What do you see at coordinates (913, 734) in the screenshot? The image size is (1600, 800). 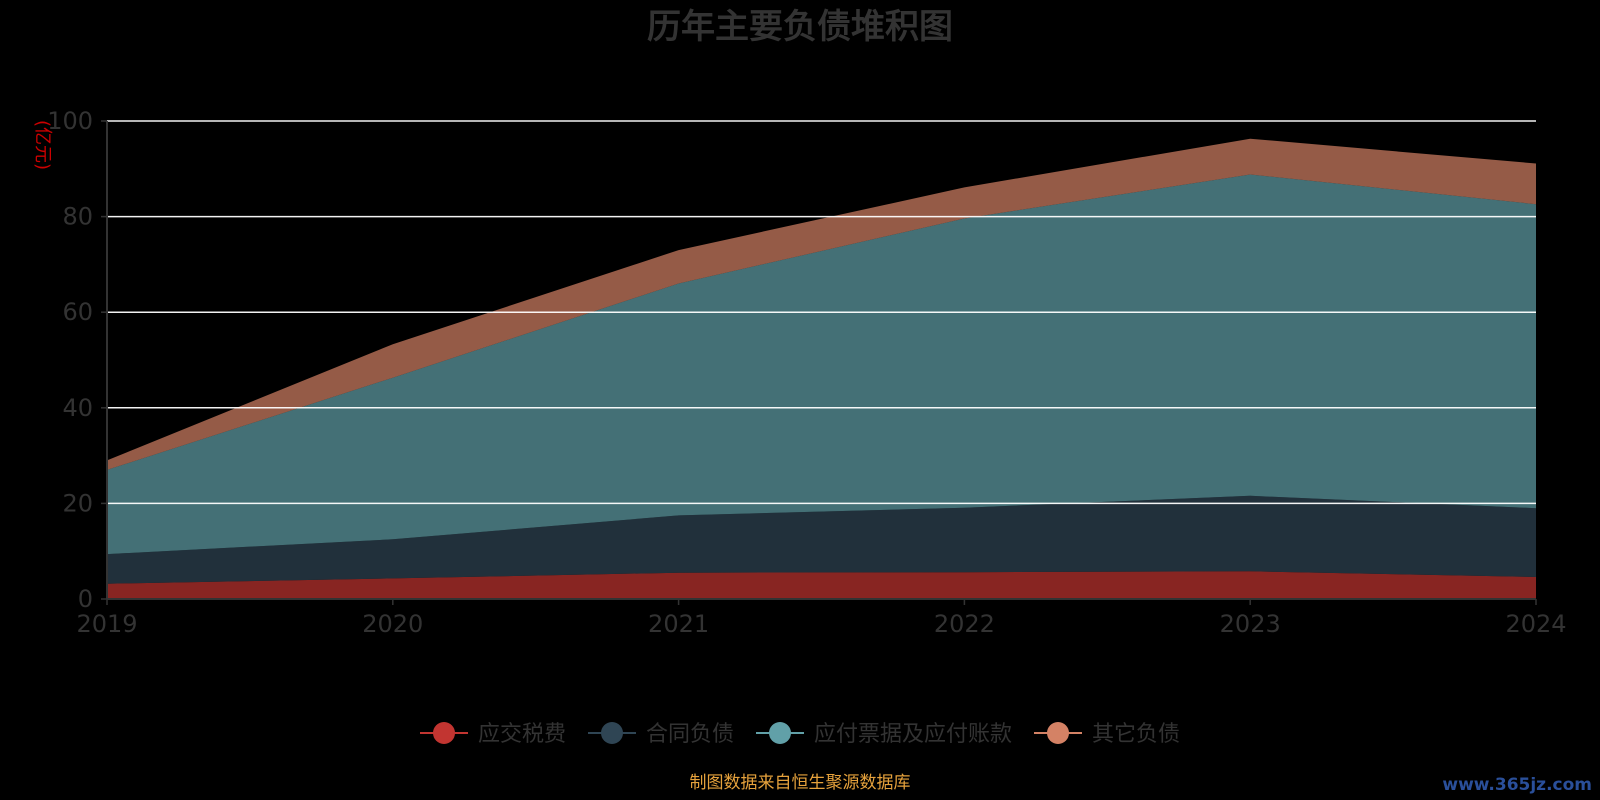 I see `legend-label: 应付票据及应付账款` at bounding box center [913, 734].